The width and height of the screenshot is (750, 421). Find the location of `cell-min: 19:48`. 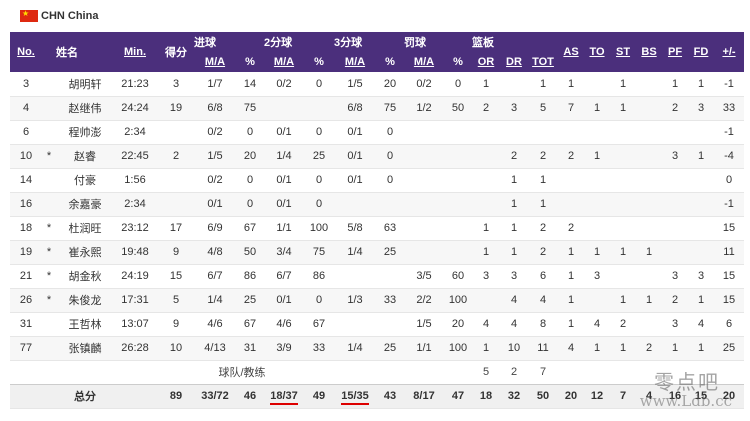

cell-min: 19:48 is located at coordinates (135, 252).